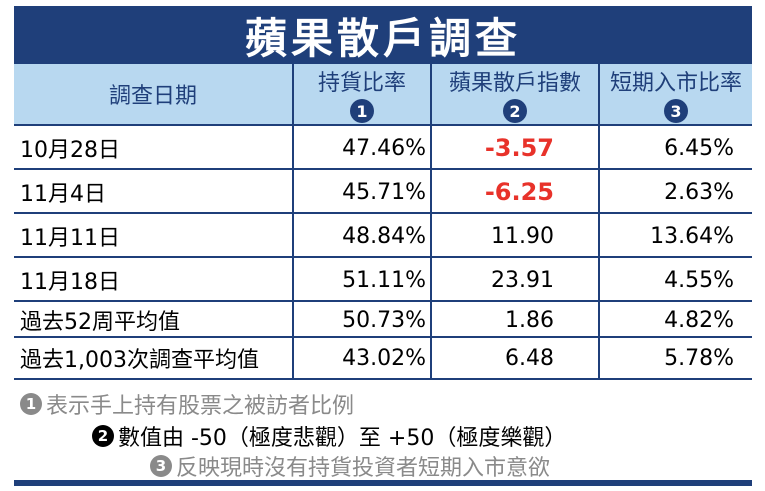 The image size is (765, 491). I want to click on cell-holding: 48.84%, so click(384, 236).